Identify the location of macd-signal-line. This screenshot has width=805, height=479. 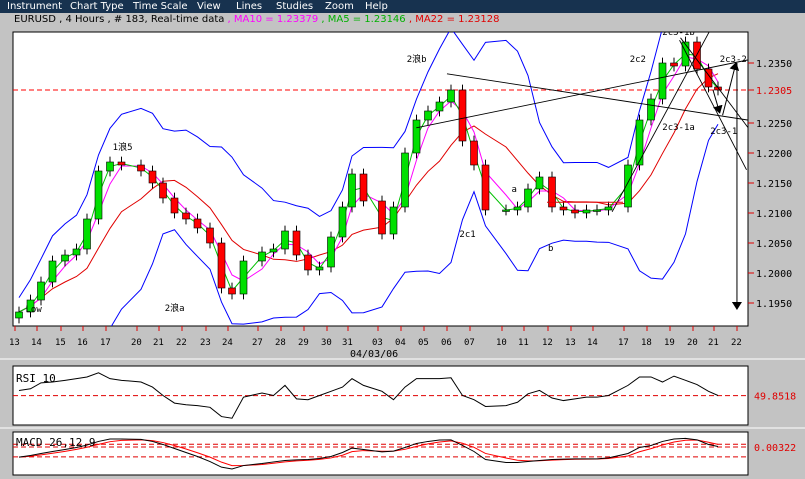
(368, 453).